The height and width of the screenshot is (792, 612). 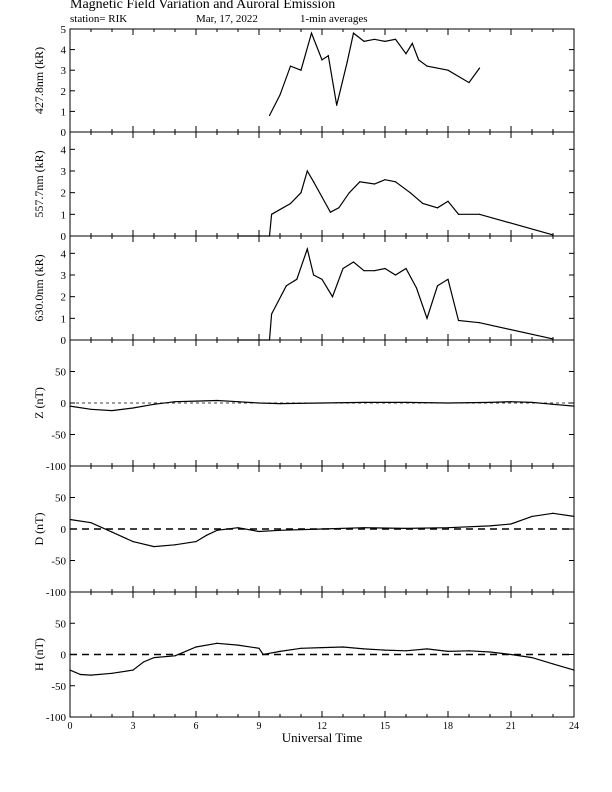 What do you see at coordinates (39, 80) in the screenshot?
I see `y-axis-label: 427.8nm (kR)` at bounding box center [39, 80].